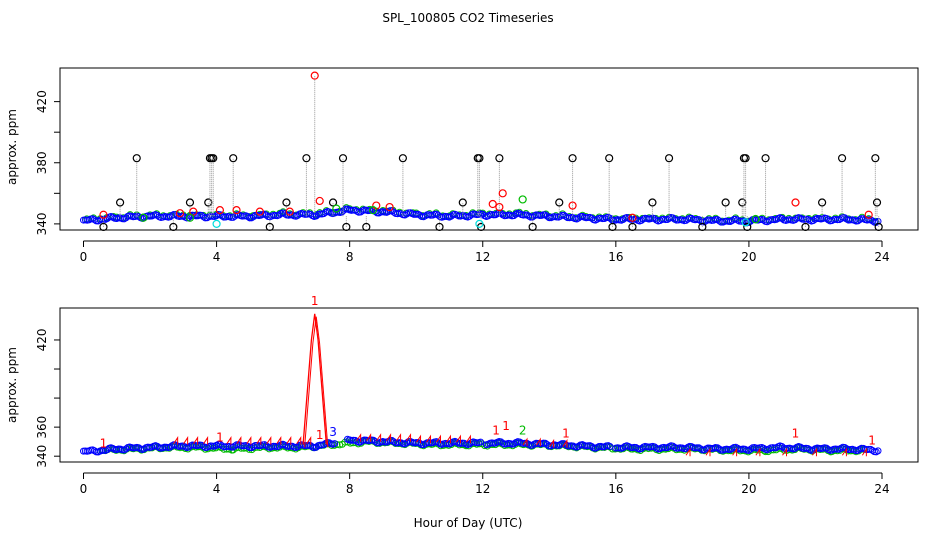 This screenshot has height=540, width=936. What do you see at coordinates (42, 162) in the screenshot?
I see `y-tick-label: 380` at bounding box center [42, 162].